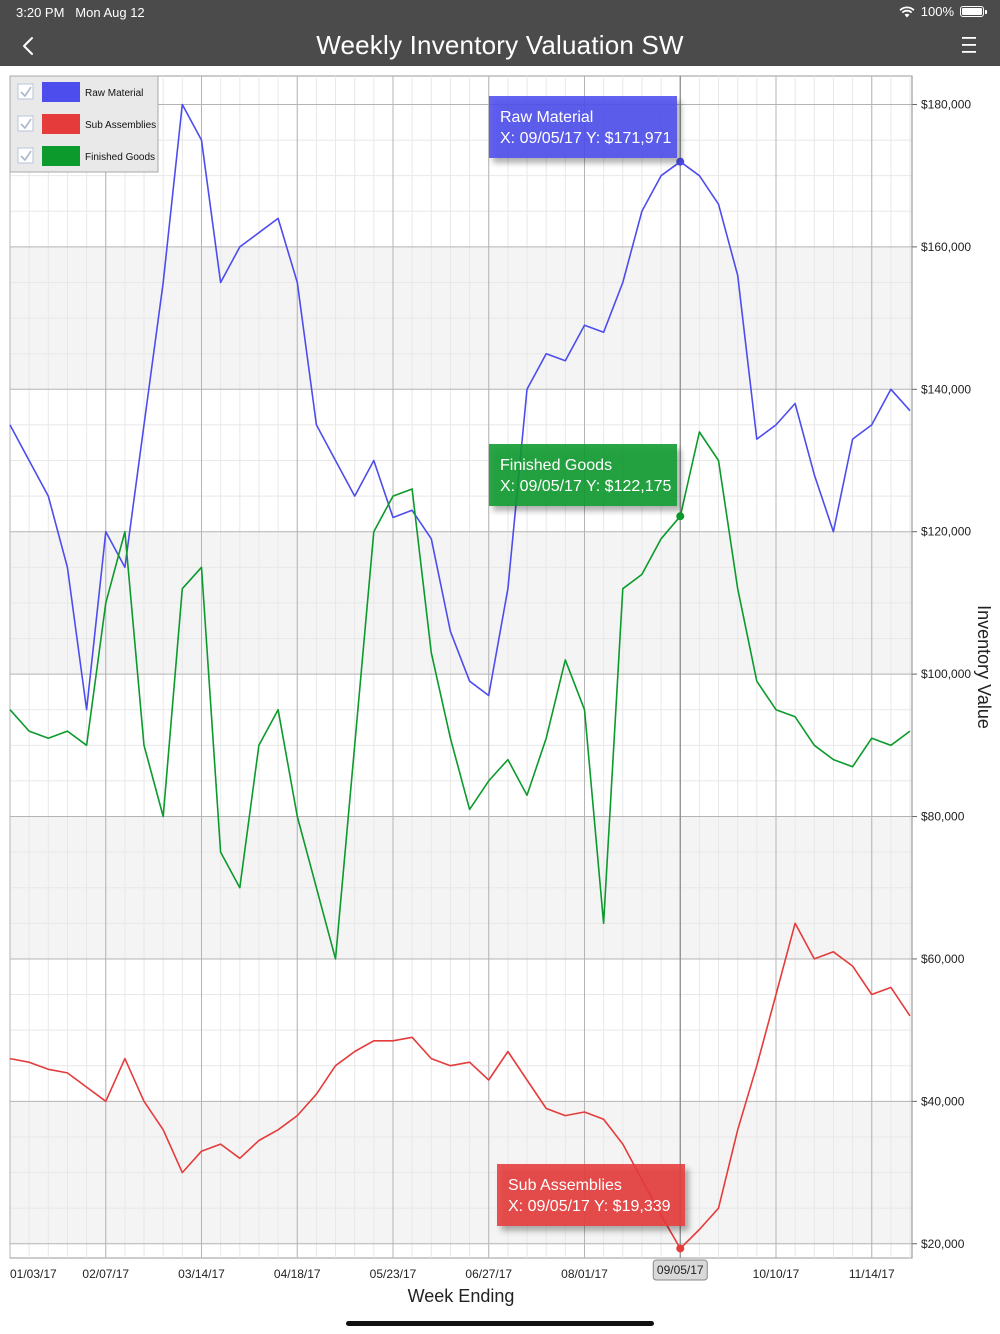 The image size is (1000, 1334). Describe the element at coordinates (488, 1274) in the screenshot. I see `x-tick-label: 06/27/17` at that location.